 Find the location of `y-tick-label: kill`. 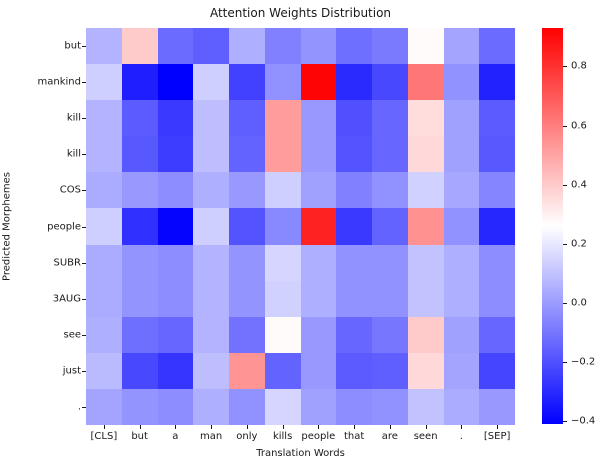

y-tick-label: kill is located at coordinates (73, 154).